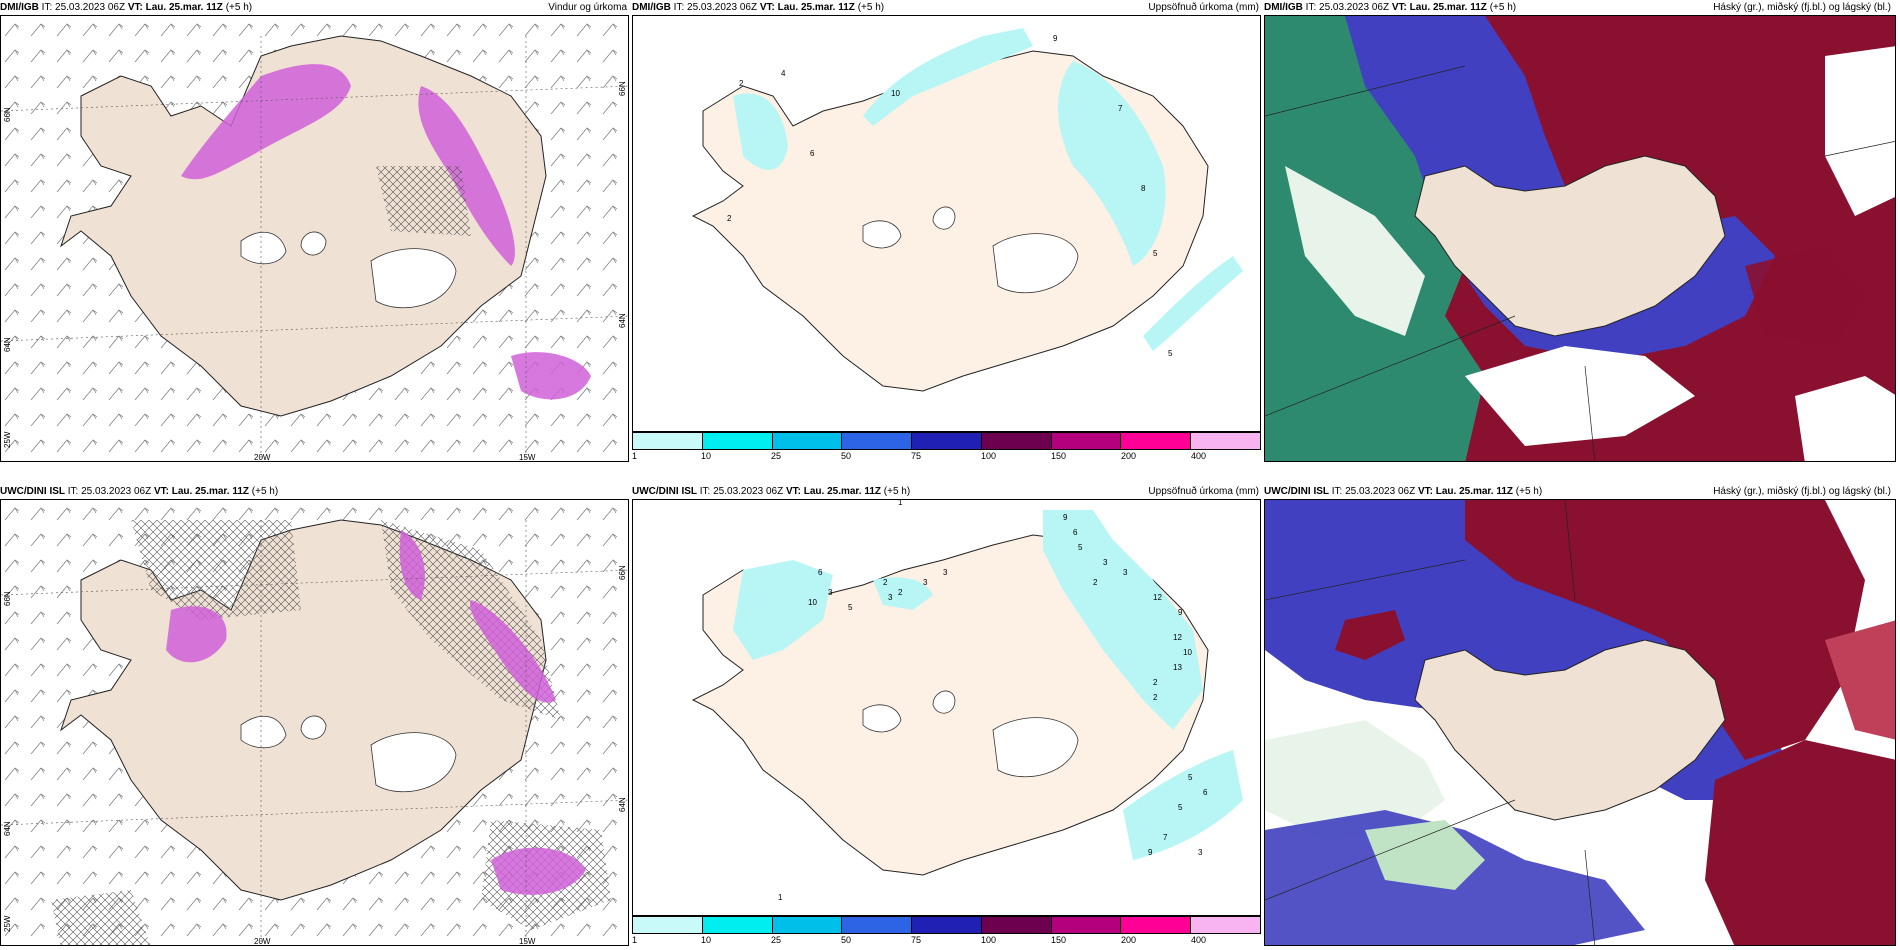 This screenshot has height=950, width=1900. I want to click on accumulated-precip-map: 10 9 7 8 5 5 4 2 2 6, so click(946, 223).